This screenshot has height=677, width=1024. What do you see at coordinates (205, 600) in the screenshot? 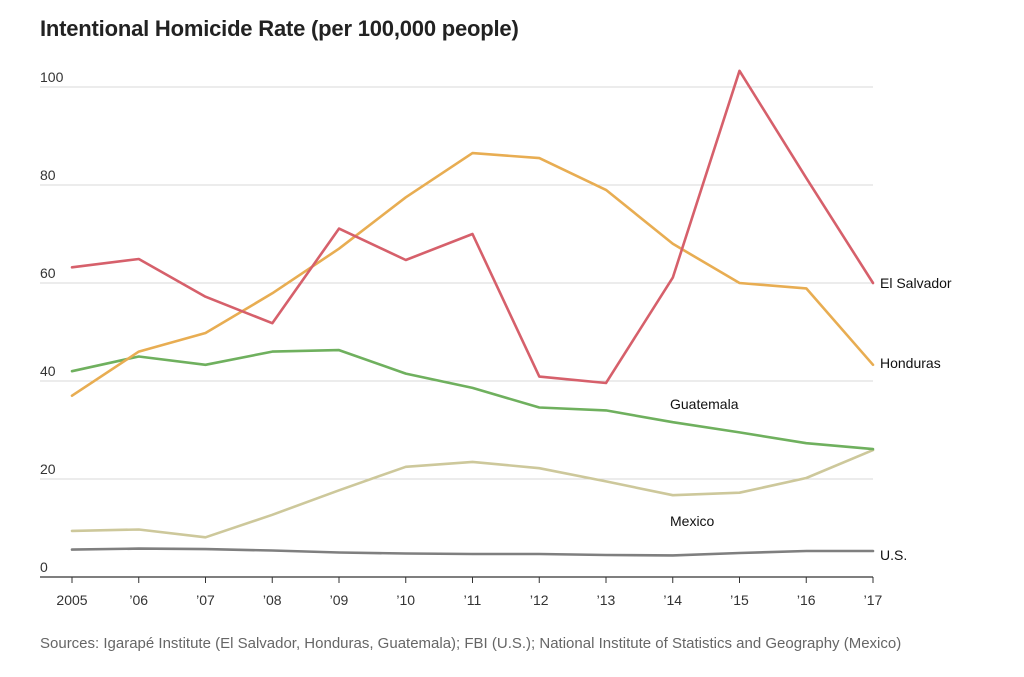
I see `x-tick-label: ’07` at bounding box center [205, 600].